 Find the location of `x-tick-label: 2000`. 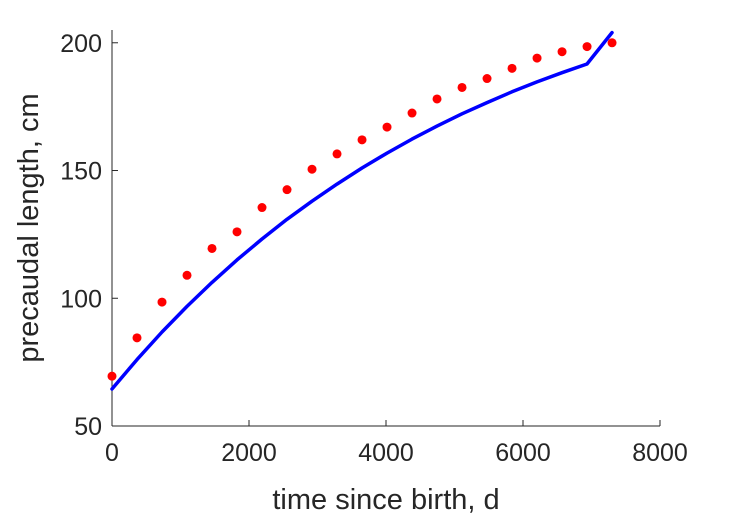

x-tick-label: 2000 is located at coordinates (249, 453).